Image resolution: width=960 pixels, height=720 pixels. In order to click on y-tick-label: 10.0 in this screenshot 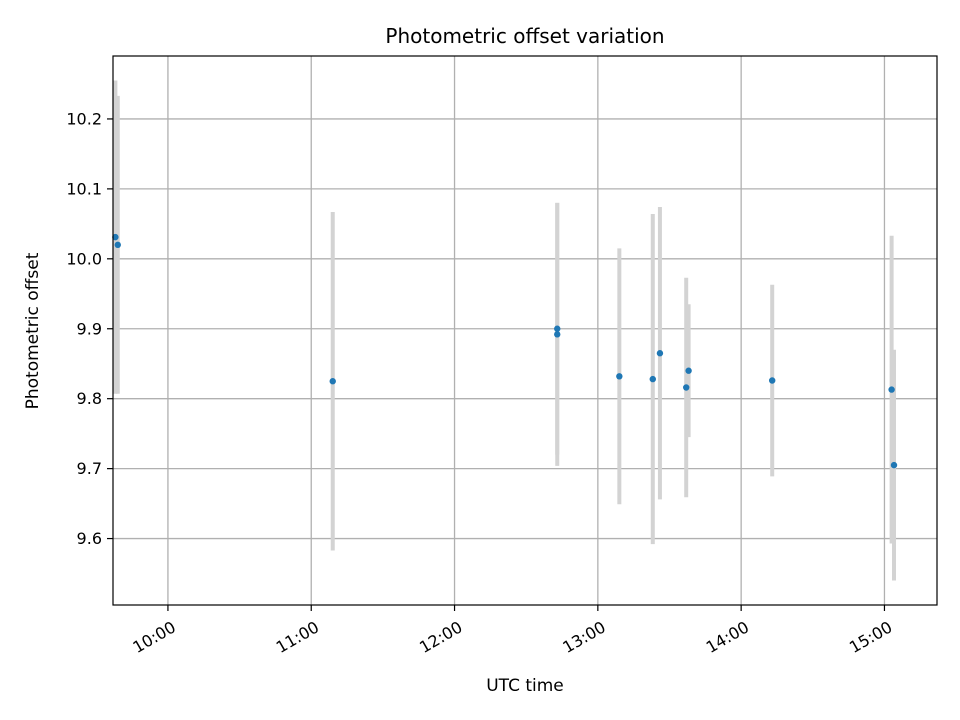, I will do `click(84, 258)`.